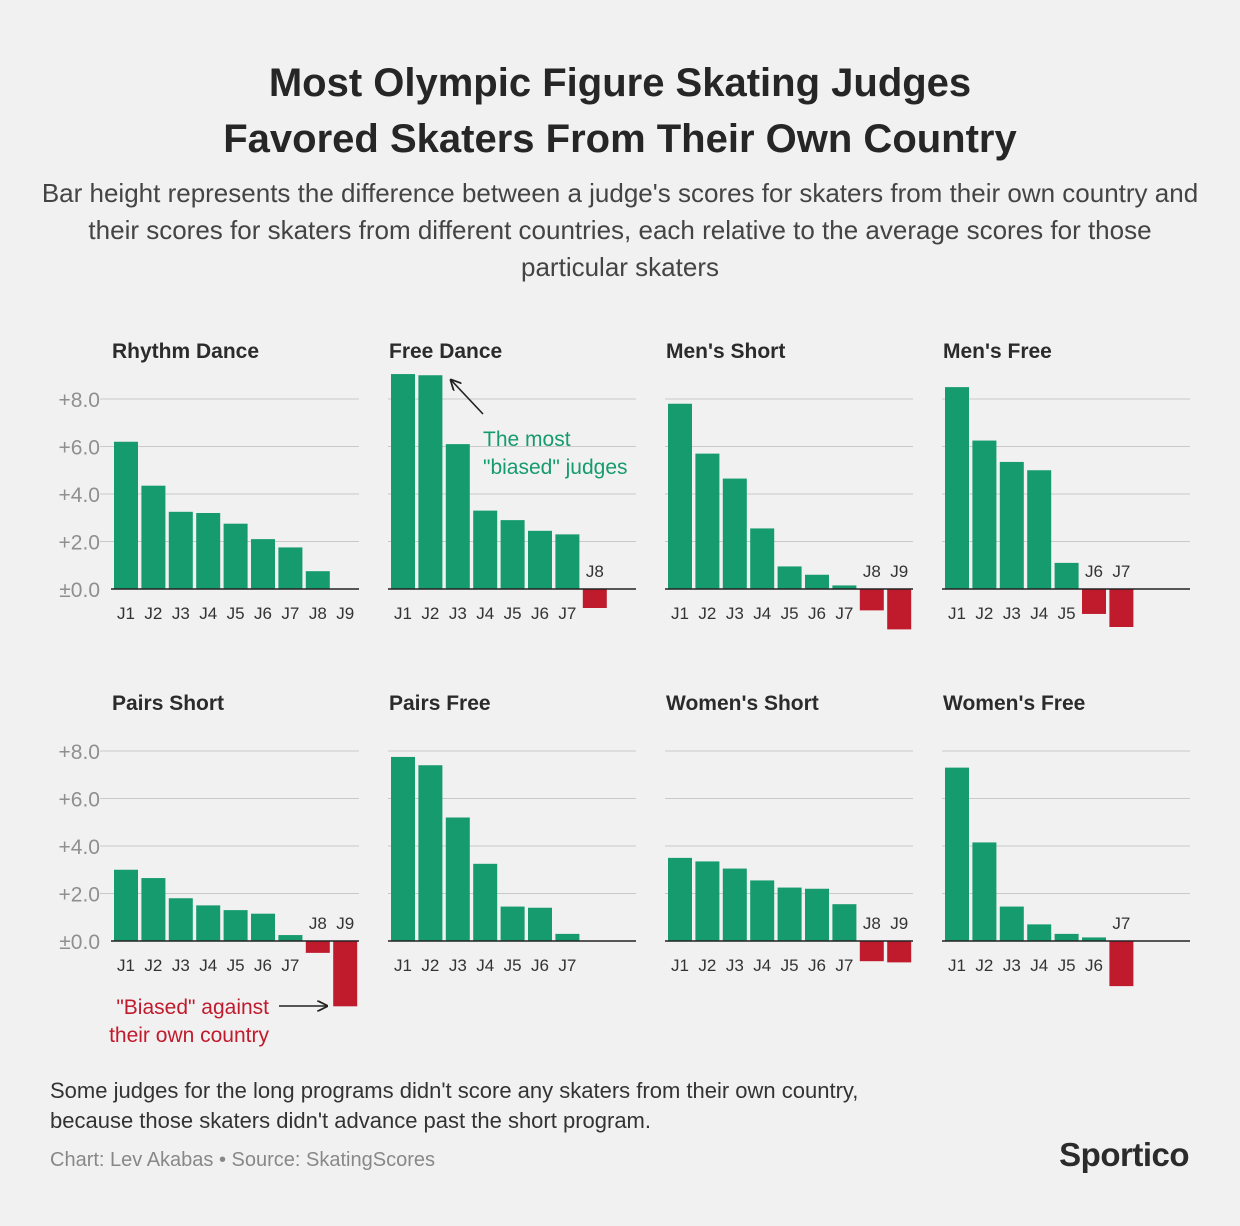 This screenshot has height=1226, width=1240. Describe the element at coordinates (168, 703) in the screenshot. I see `panel-title-pairs-short: Pairs Short` at that location.